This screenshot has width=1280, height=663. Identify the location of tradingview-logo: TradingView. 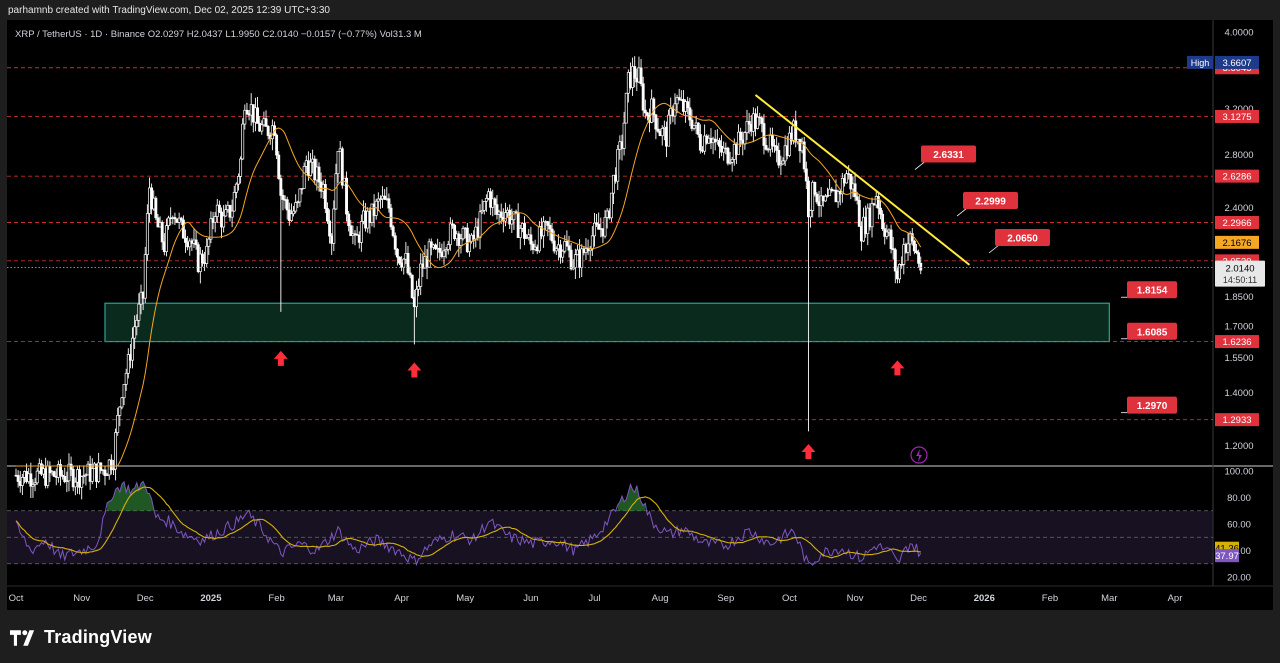
(81, 637).